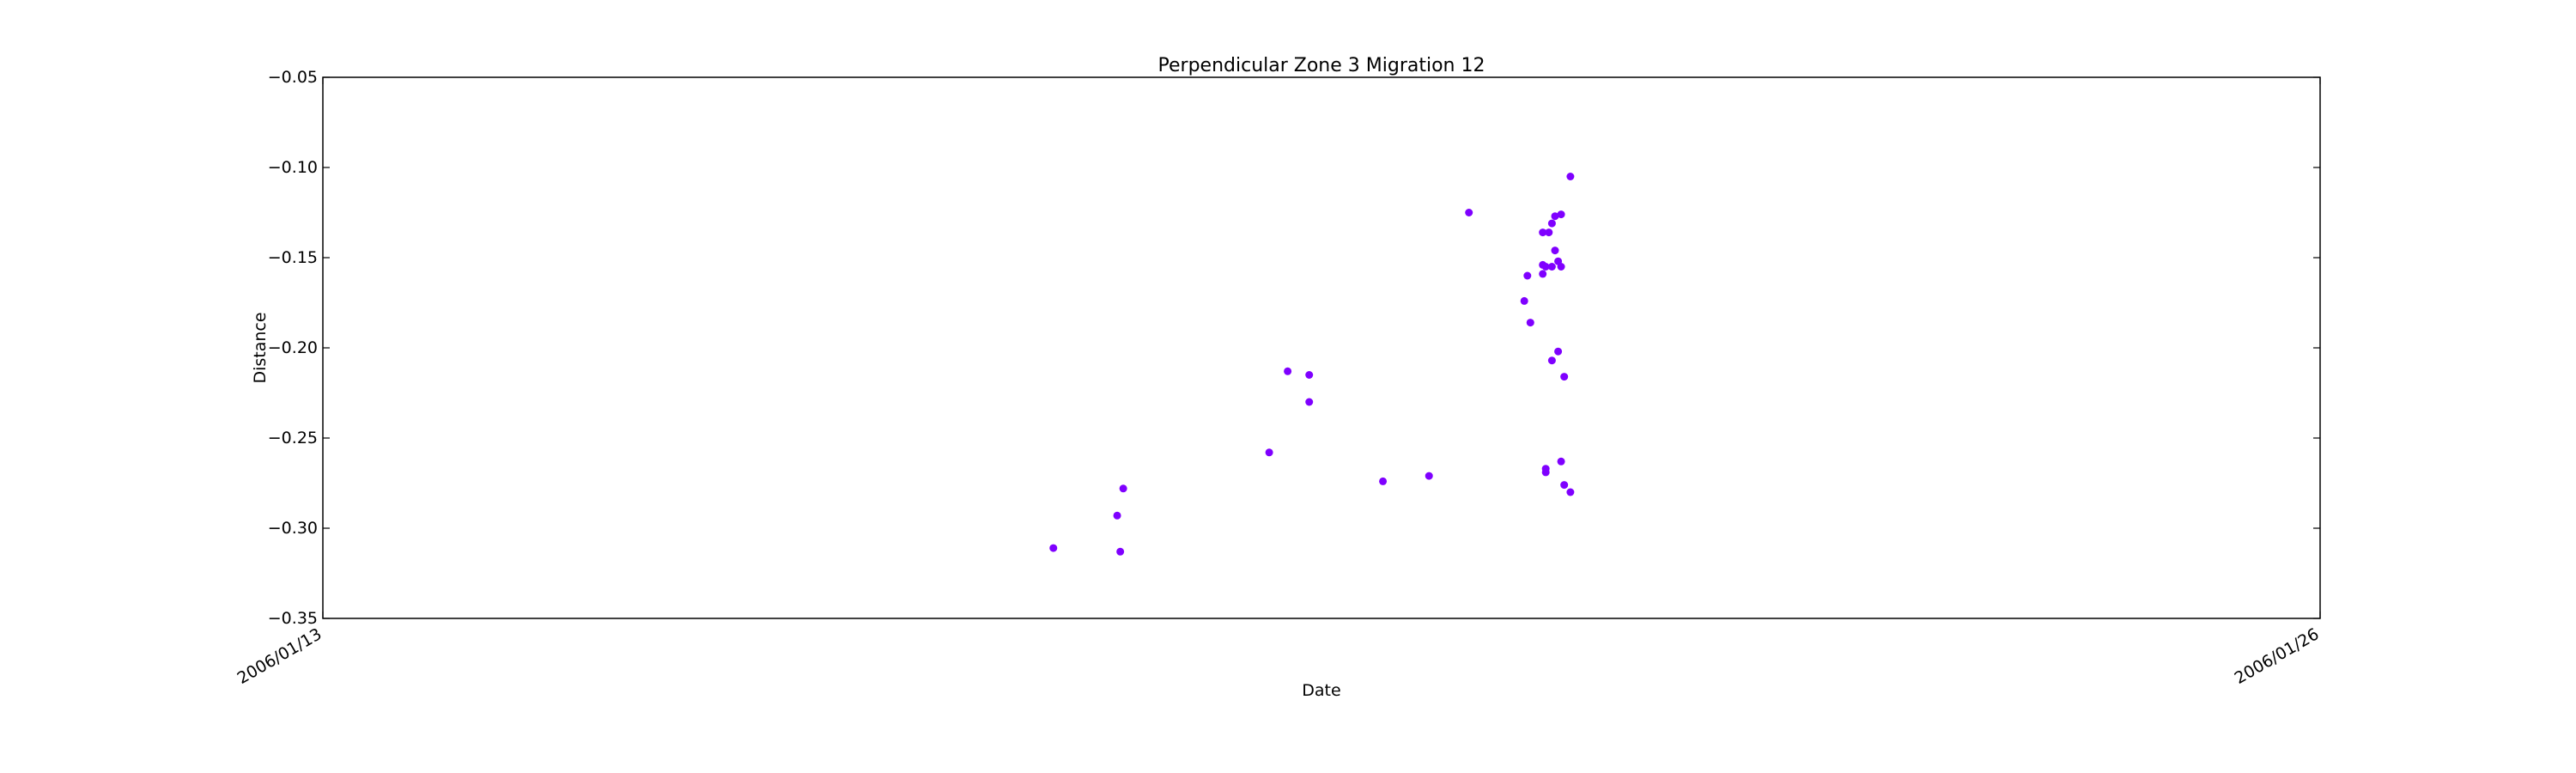  What do you see at coordinates (1321, 690) in the screenshot?
I see `x-axis-label: Date` at bounding box center [1321, 690].